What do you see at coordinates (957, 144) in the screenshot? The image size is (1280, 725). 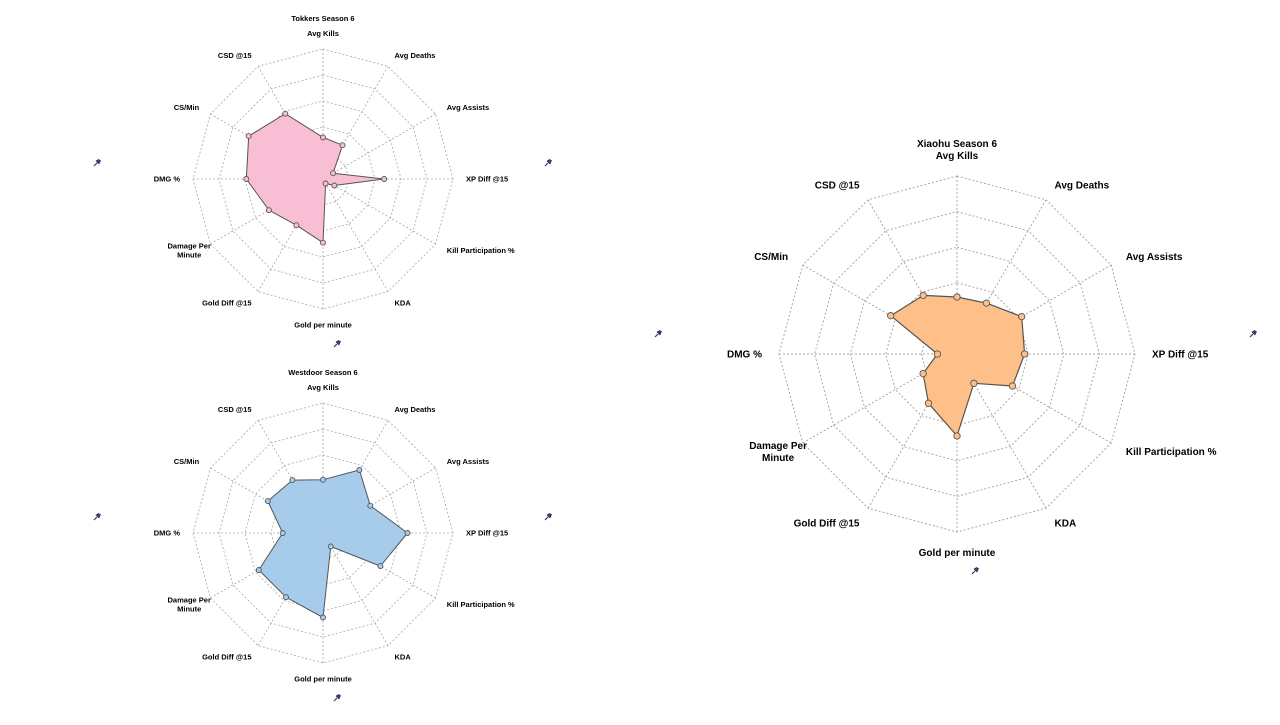 I see `chart-title: Xiaohu Season 6` at bounding box center [957, 144].